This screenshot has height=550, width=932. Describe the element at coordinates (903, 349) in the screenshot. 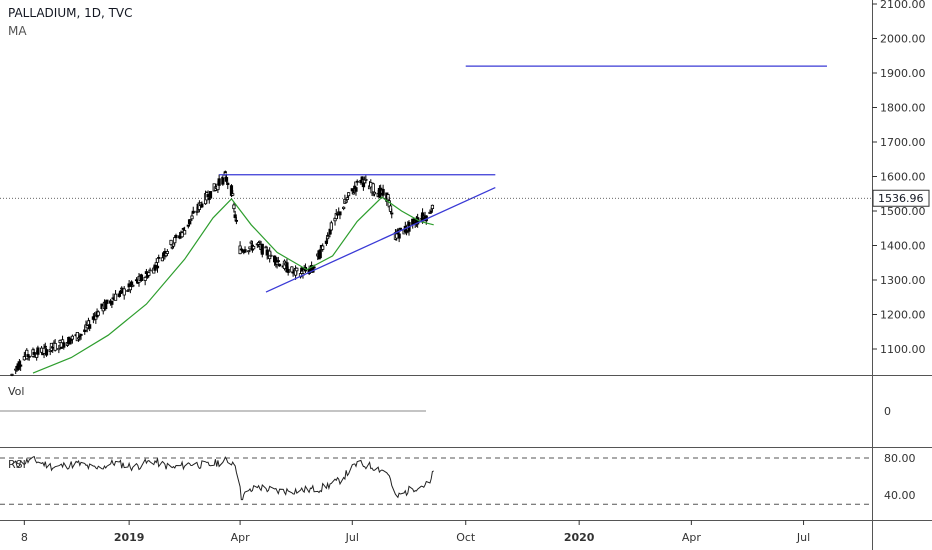

I see `price-tick-label: 1100.00` at that location.